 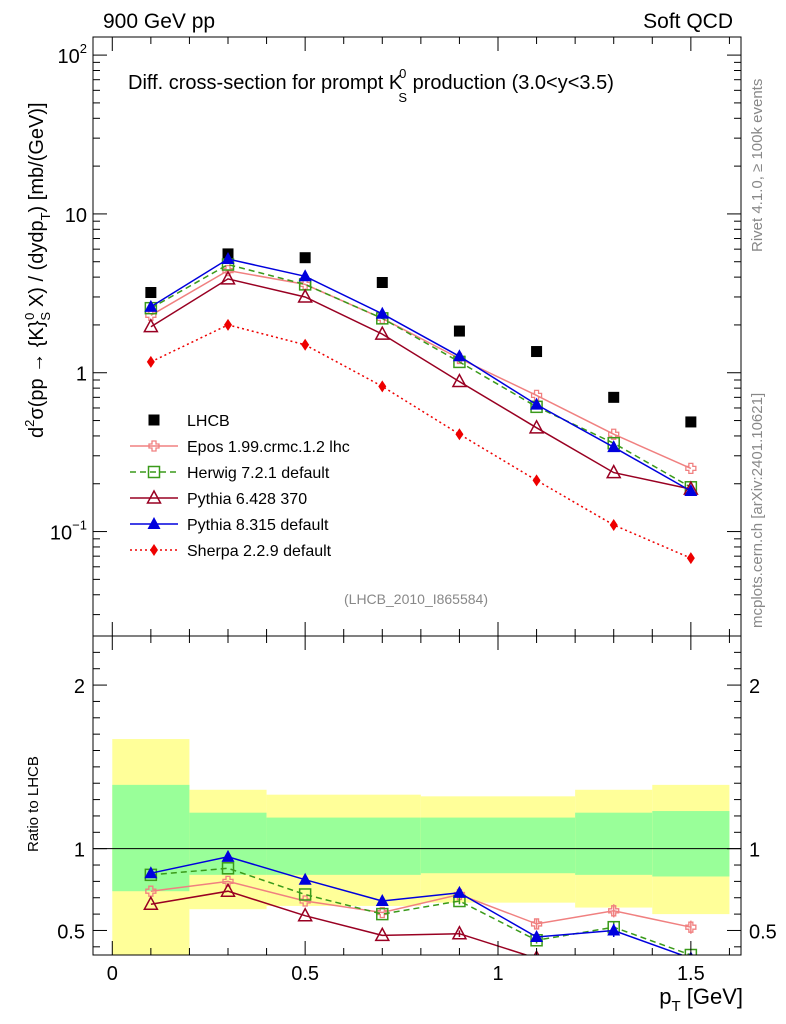 I want to click on ratio-xtick-label: 0.5, so click(x=305, y=974).